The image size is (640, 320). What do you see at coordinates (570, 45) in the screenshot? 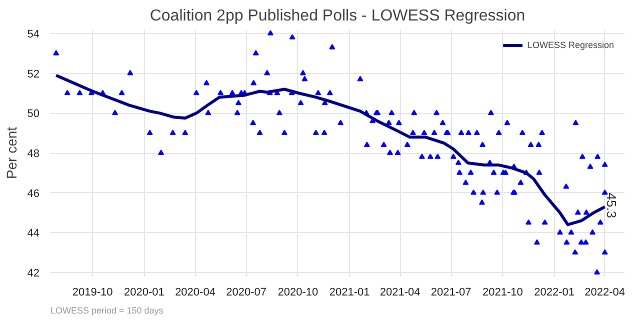
I see `legend-label: LOWESS Regression` at bounding box center [570, 45].